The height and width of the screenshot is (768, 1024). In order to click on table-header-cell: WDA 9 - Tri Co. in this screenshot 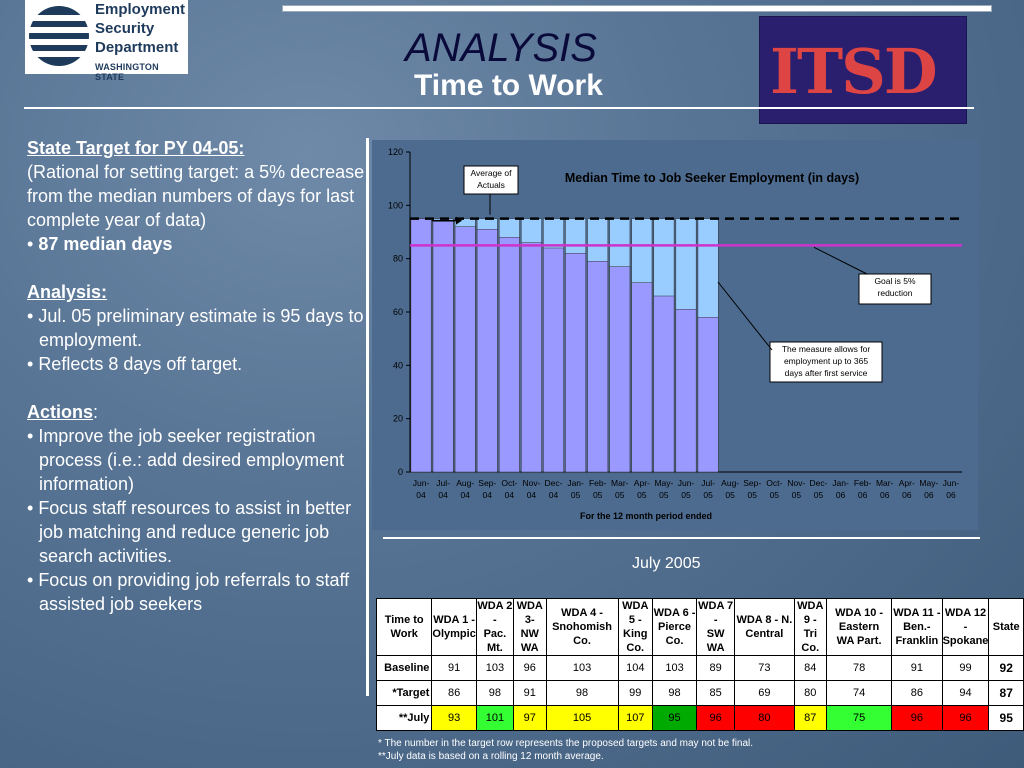, I will do `click(810, 627)`.